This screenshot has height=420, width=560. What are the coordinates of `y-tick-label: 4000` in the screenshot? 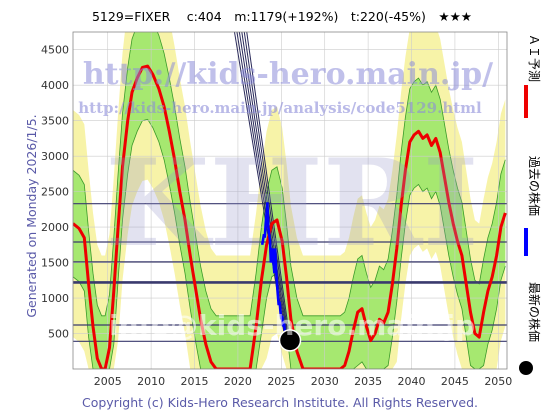 It's located at (55, 85).